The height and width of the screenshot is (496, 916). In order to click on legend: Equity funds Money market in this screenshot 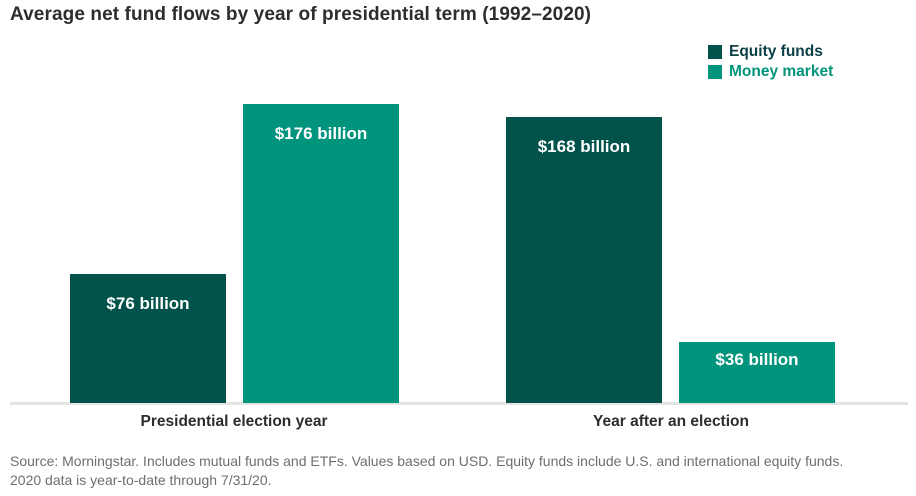, I will do `click(770, 62)`.